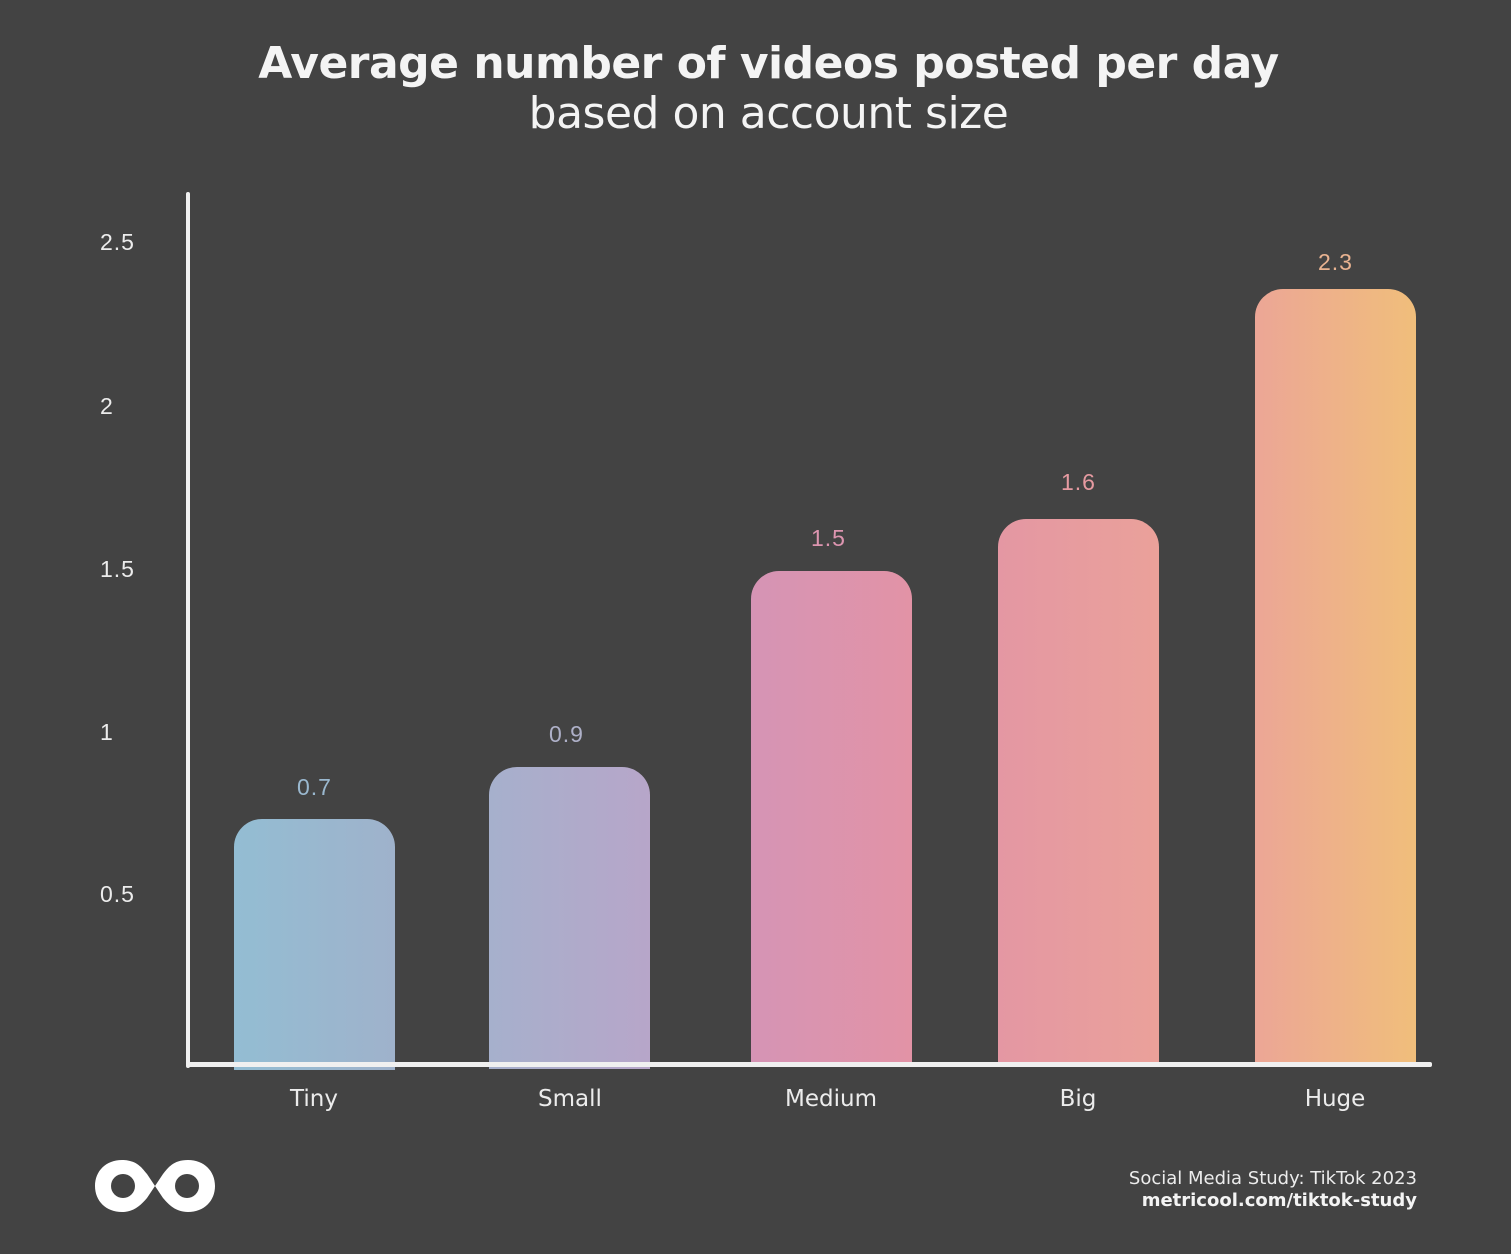 Image resolution: width=1511 pixels, height=1254 pixels. What do you see at coordinates (107, 732) in the screenshot?
I see `y-tick-1: 1` at bounding box center [107, 732].